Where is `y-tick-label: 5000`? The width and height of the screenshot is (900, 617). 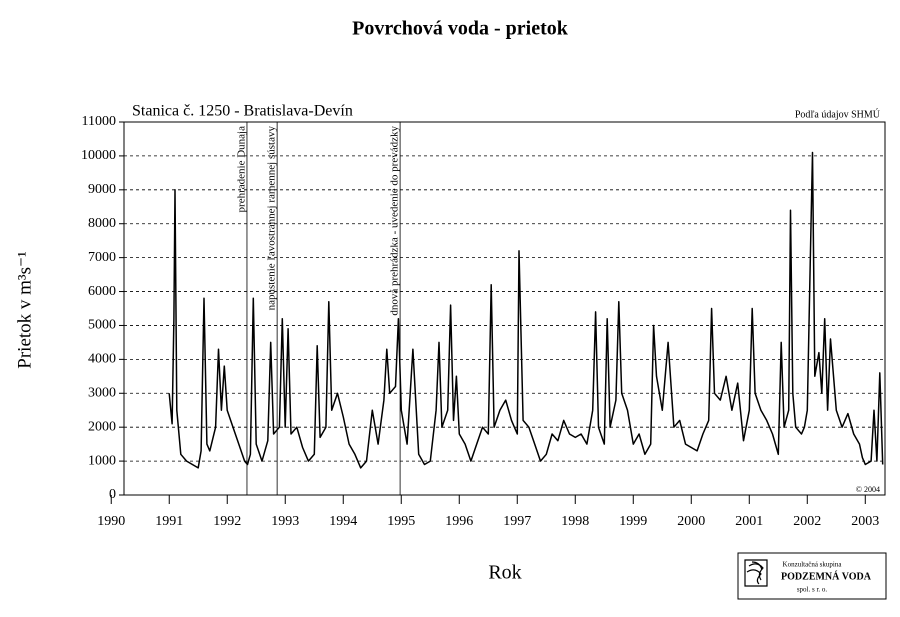
y-tick-label: 5000 is located at coordinates (102, 325).